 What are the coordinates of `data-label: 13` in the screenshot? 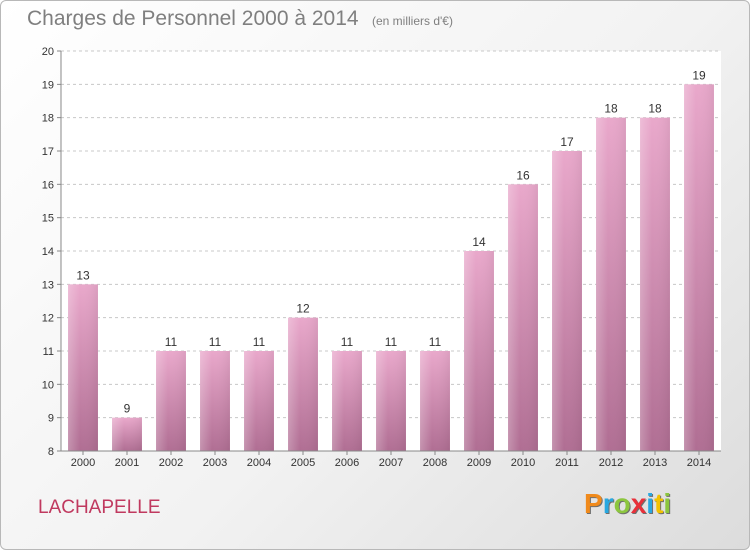 It's located at (83, 275).